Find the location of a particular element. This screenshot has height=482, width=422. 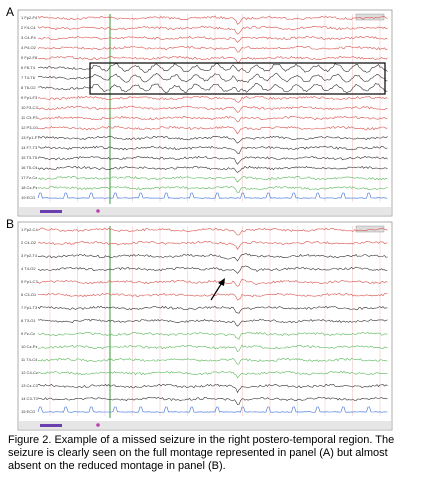

channel-label: 6 F8-T4 is located at coordinates (28, 67).